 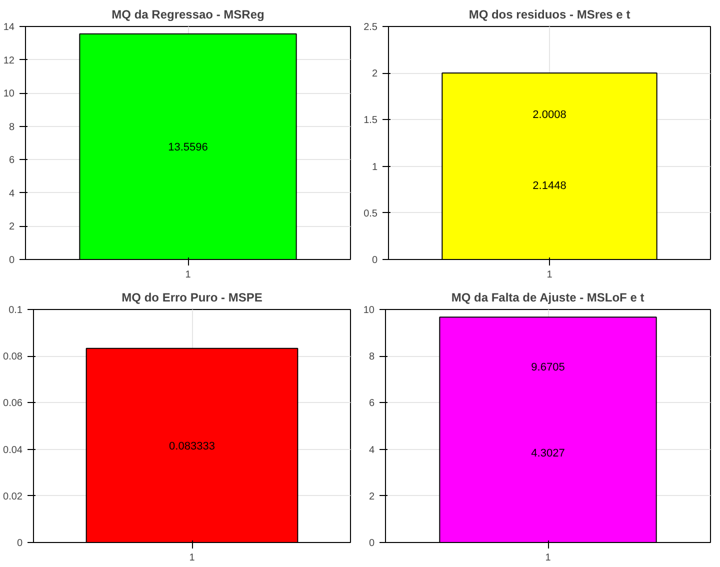 I want to click on annotation: 4.3027, so click(x=548, y=453).